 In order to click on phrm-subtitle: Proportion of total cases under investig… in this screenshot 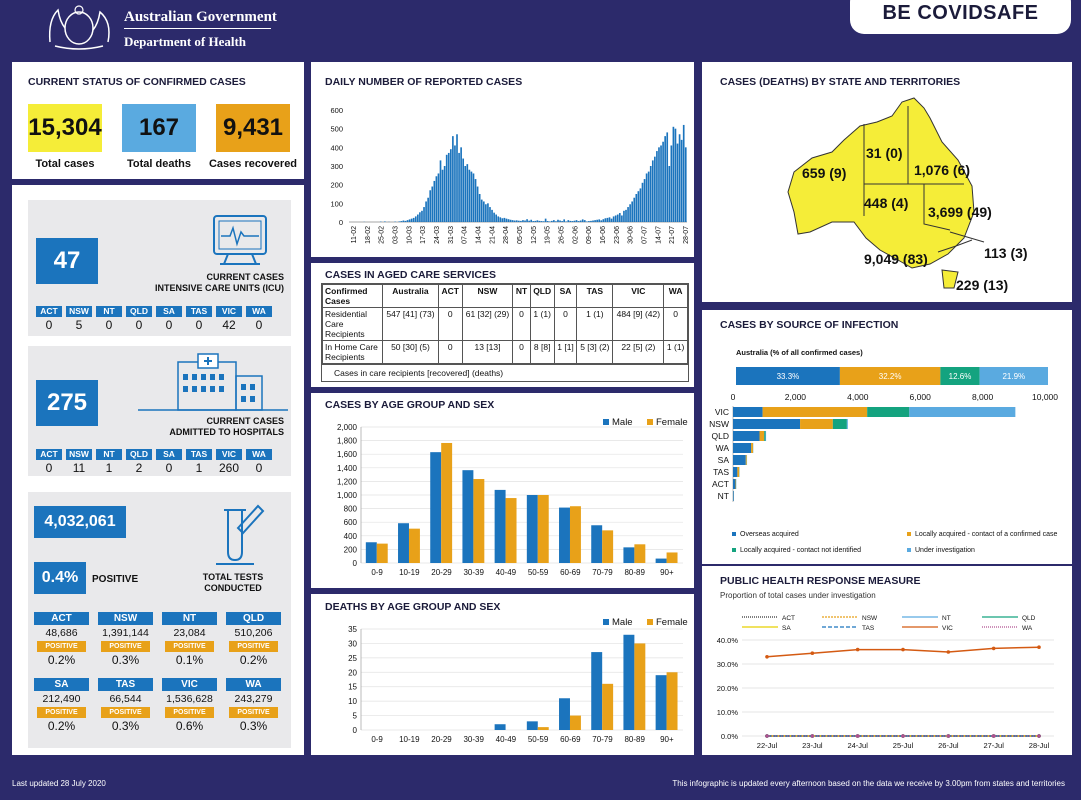, I will do `click(798, 595)`.